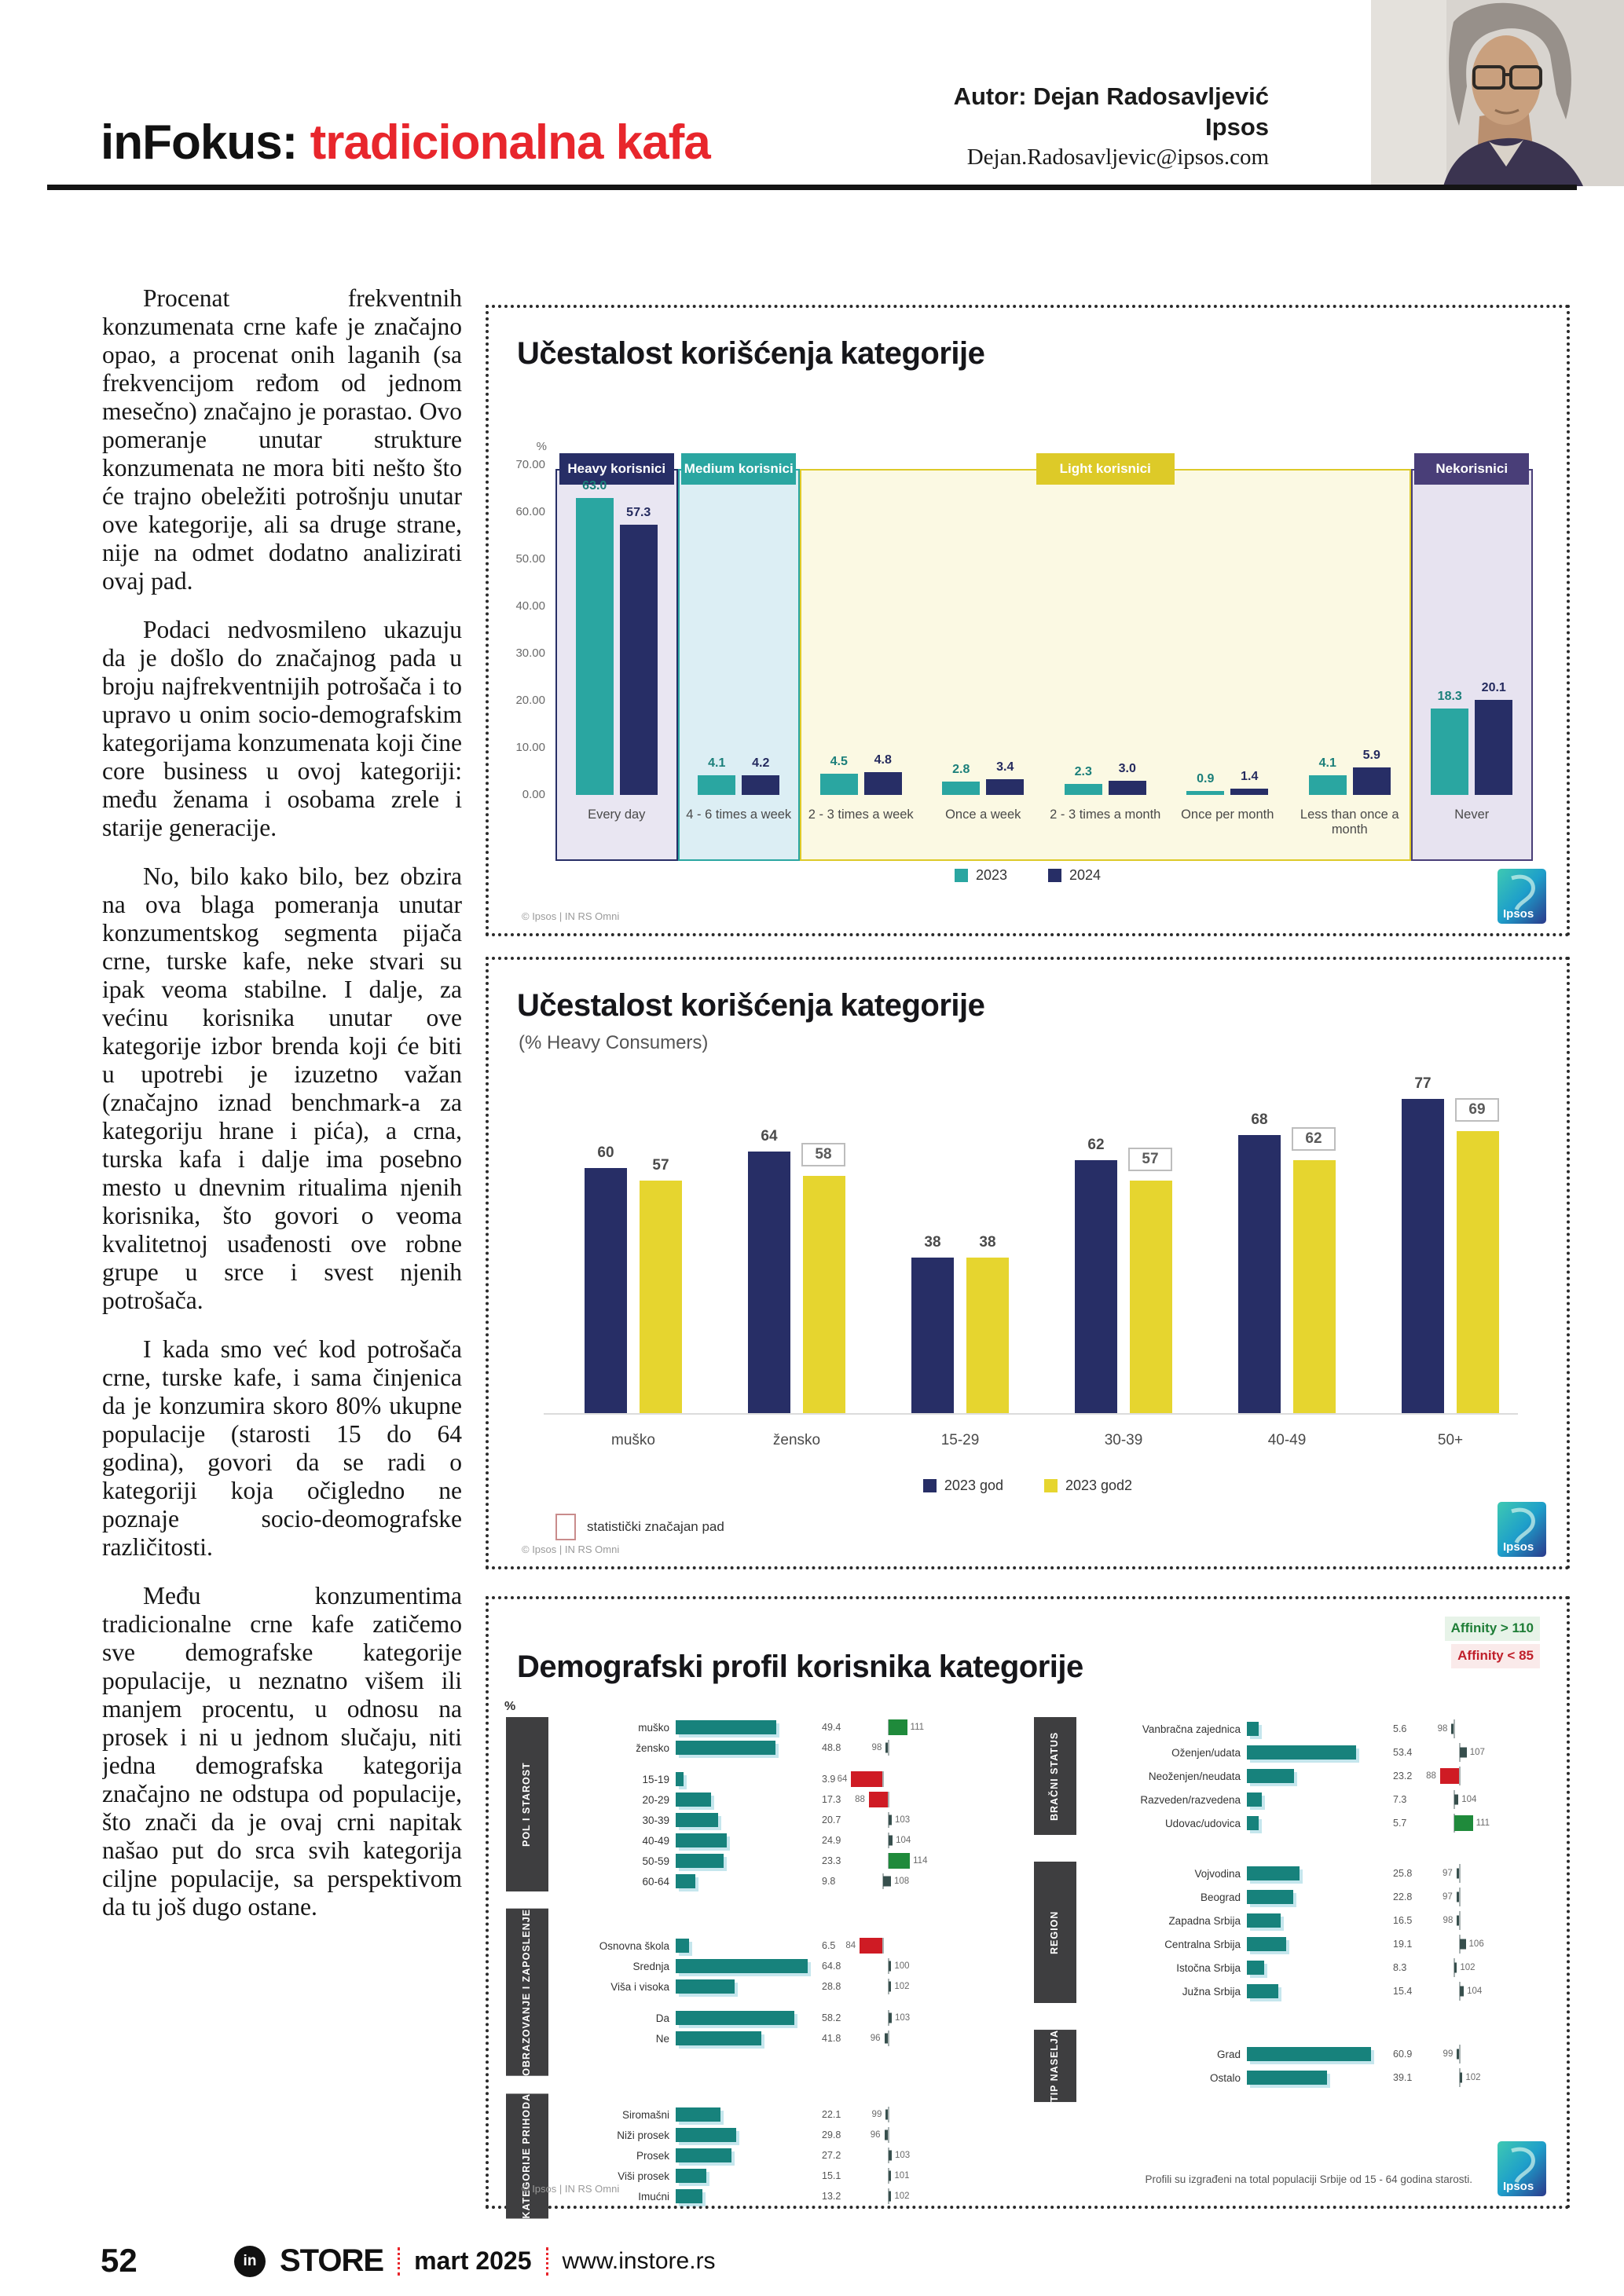 The height and width of the screenshot is (2296, 1624). I want to click on affinity-cell: 64, so click(894, 1779).